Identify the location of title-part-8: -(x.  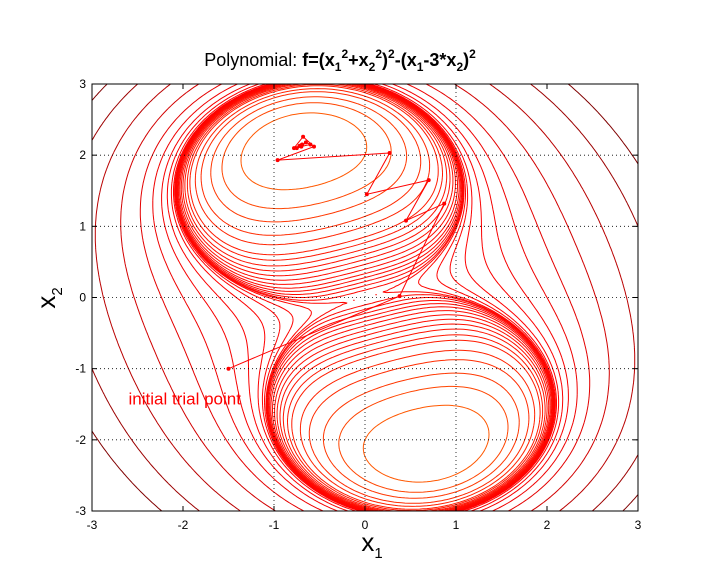
(406, 60).